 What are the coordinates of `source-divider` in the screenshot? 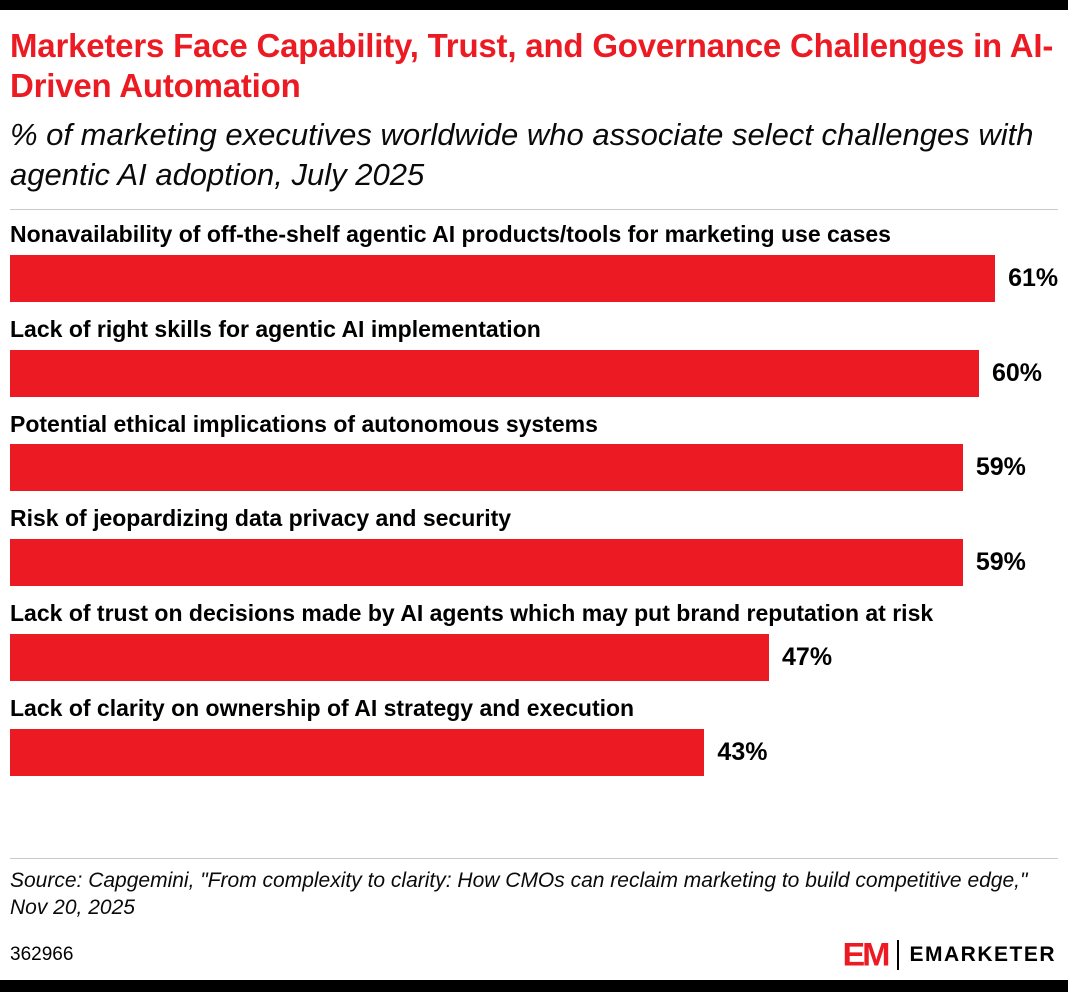 It's located at (534, 858).